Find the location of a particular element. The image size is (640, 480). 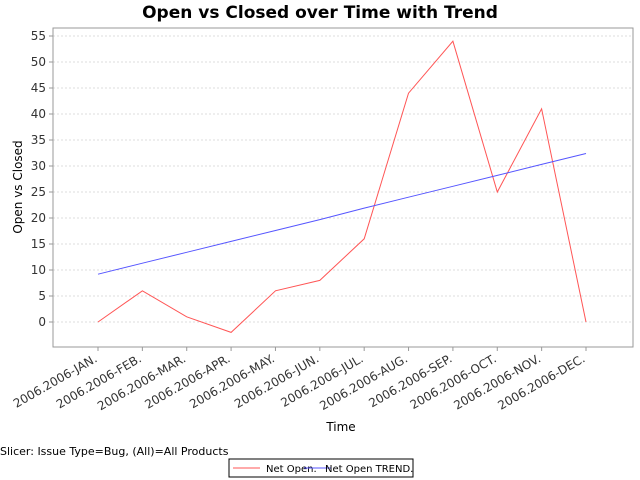

y-tick-label: 50 is located at coordinates (38, 62).